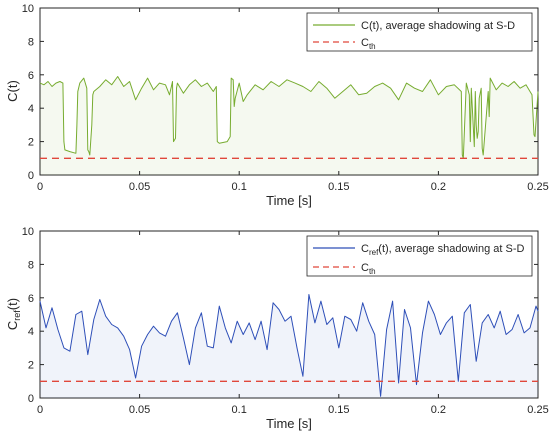 This screenshot has width=550, height=438. Describe the element at coordinates (442, 250) in the screenshot. I see `legend-label-cref: Cref(t), average shadowing at S-D` at that location.